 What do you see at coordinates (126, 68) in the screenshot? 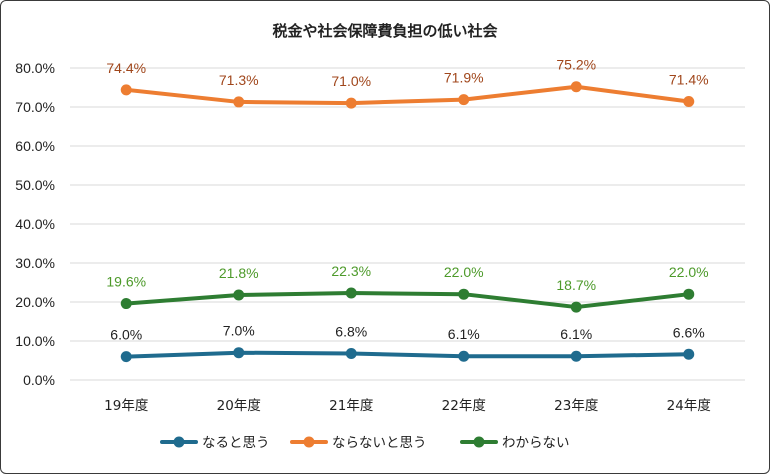
I see `data-label: 74.4%` at bounding box center [126, 68].